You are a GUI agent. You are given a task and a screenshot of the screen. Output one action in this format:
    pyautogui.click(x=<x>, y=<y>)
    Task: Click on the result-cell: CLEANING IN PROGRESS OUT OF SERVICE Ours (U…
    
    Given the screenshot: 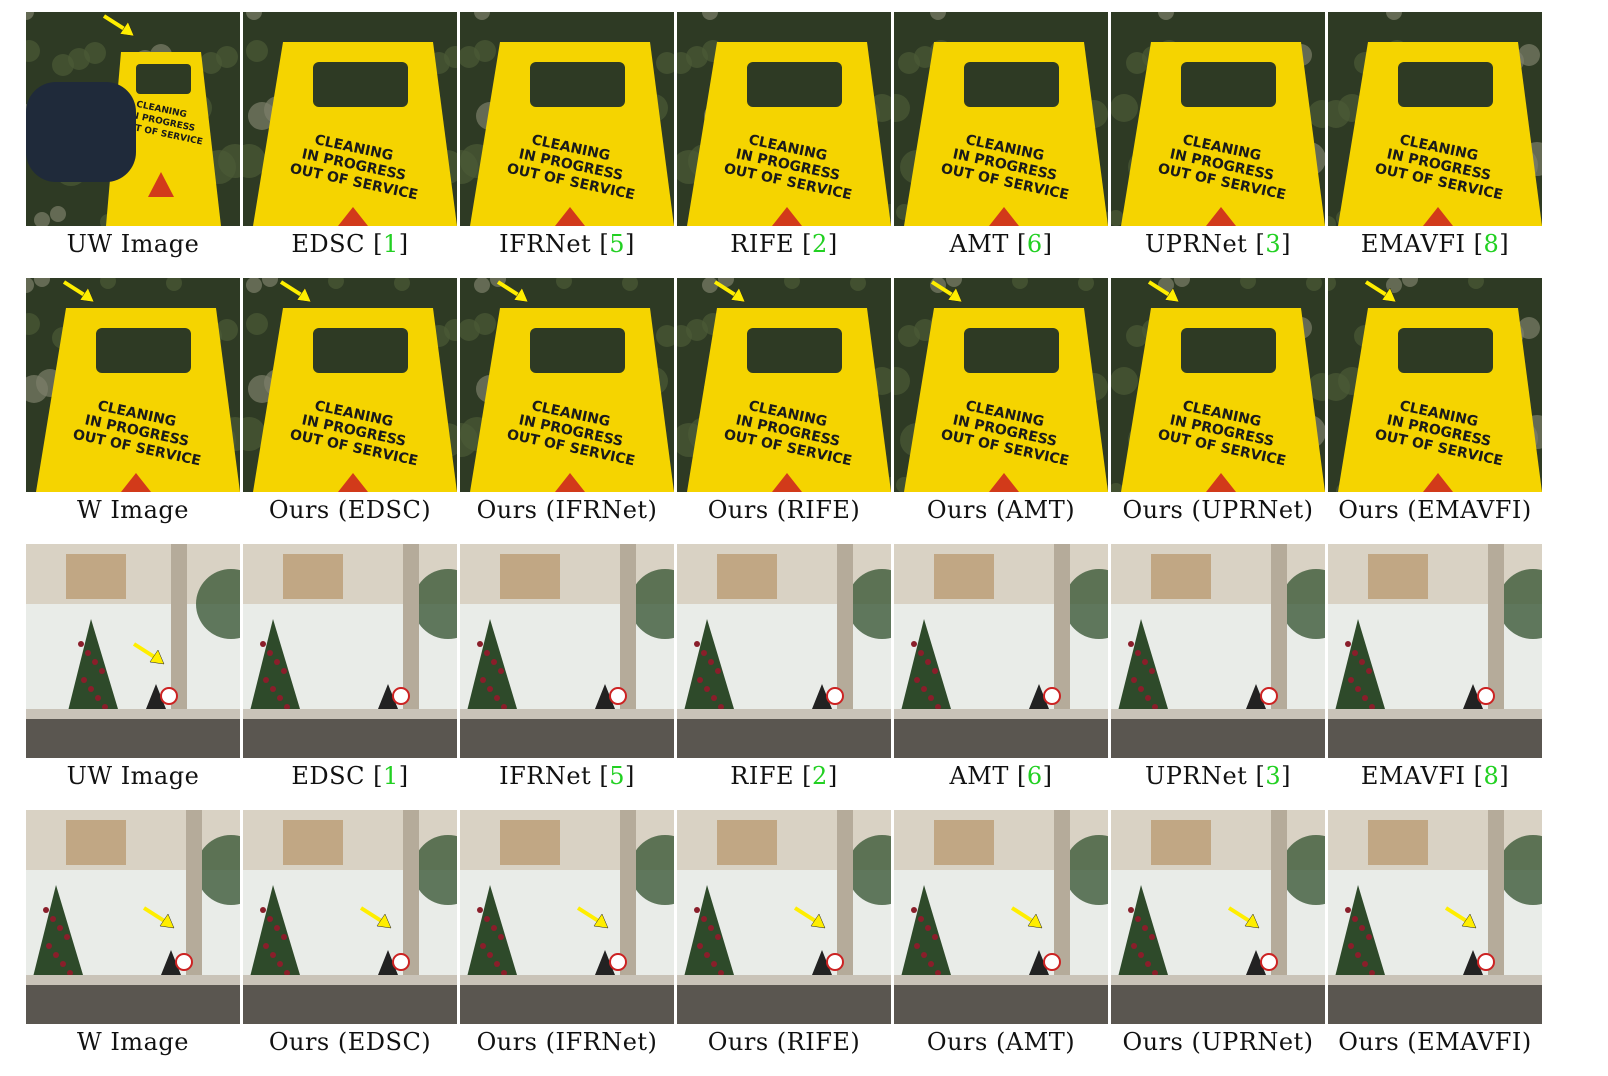 What is the action you would take?
    pyautogui.click(x=1218, y=411)
    